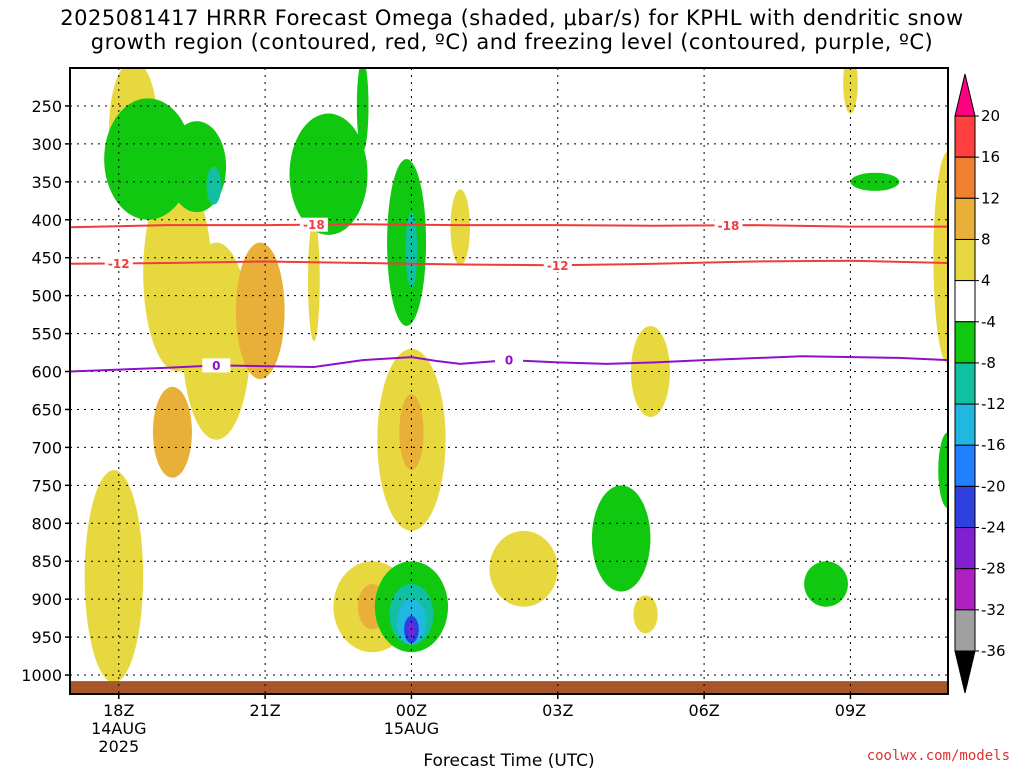 This screenshot has width=1024, height=768. What do you see at coordinates (980, 383) in the screenshot?
I see `colorbar: 20 16 12 8 4 -4 -8 -12 -16 -20 -24 -28 -32 -36` at bounding box center [980, 383].